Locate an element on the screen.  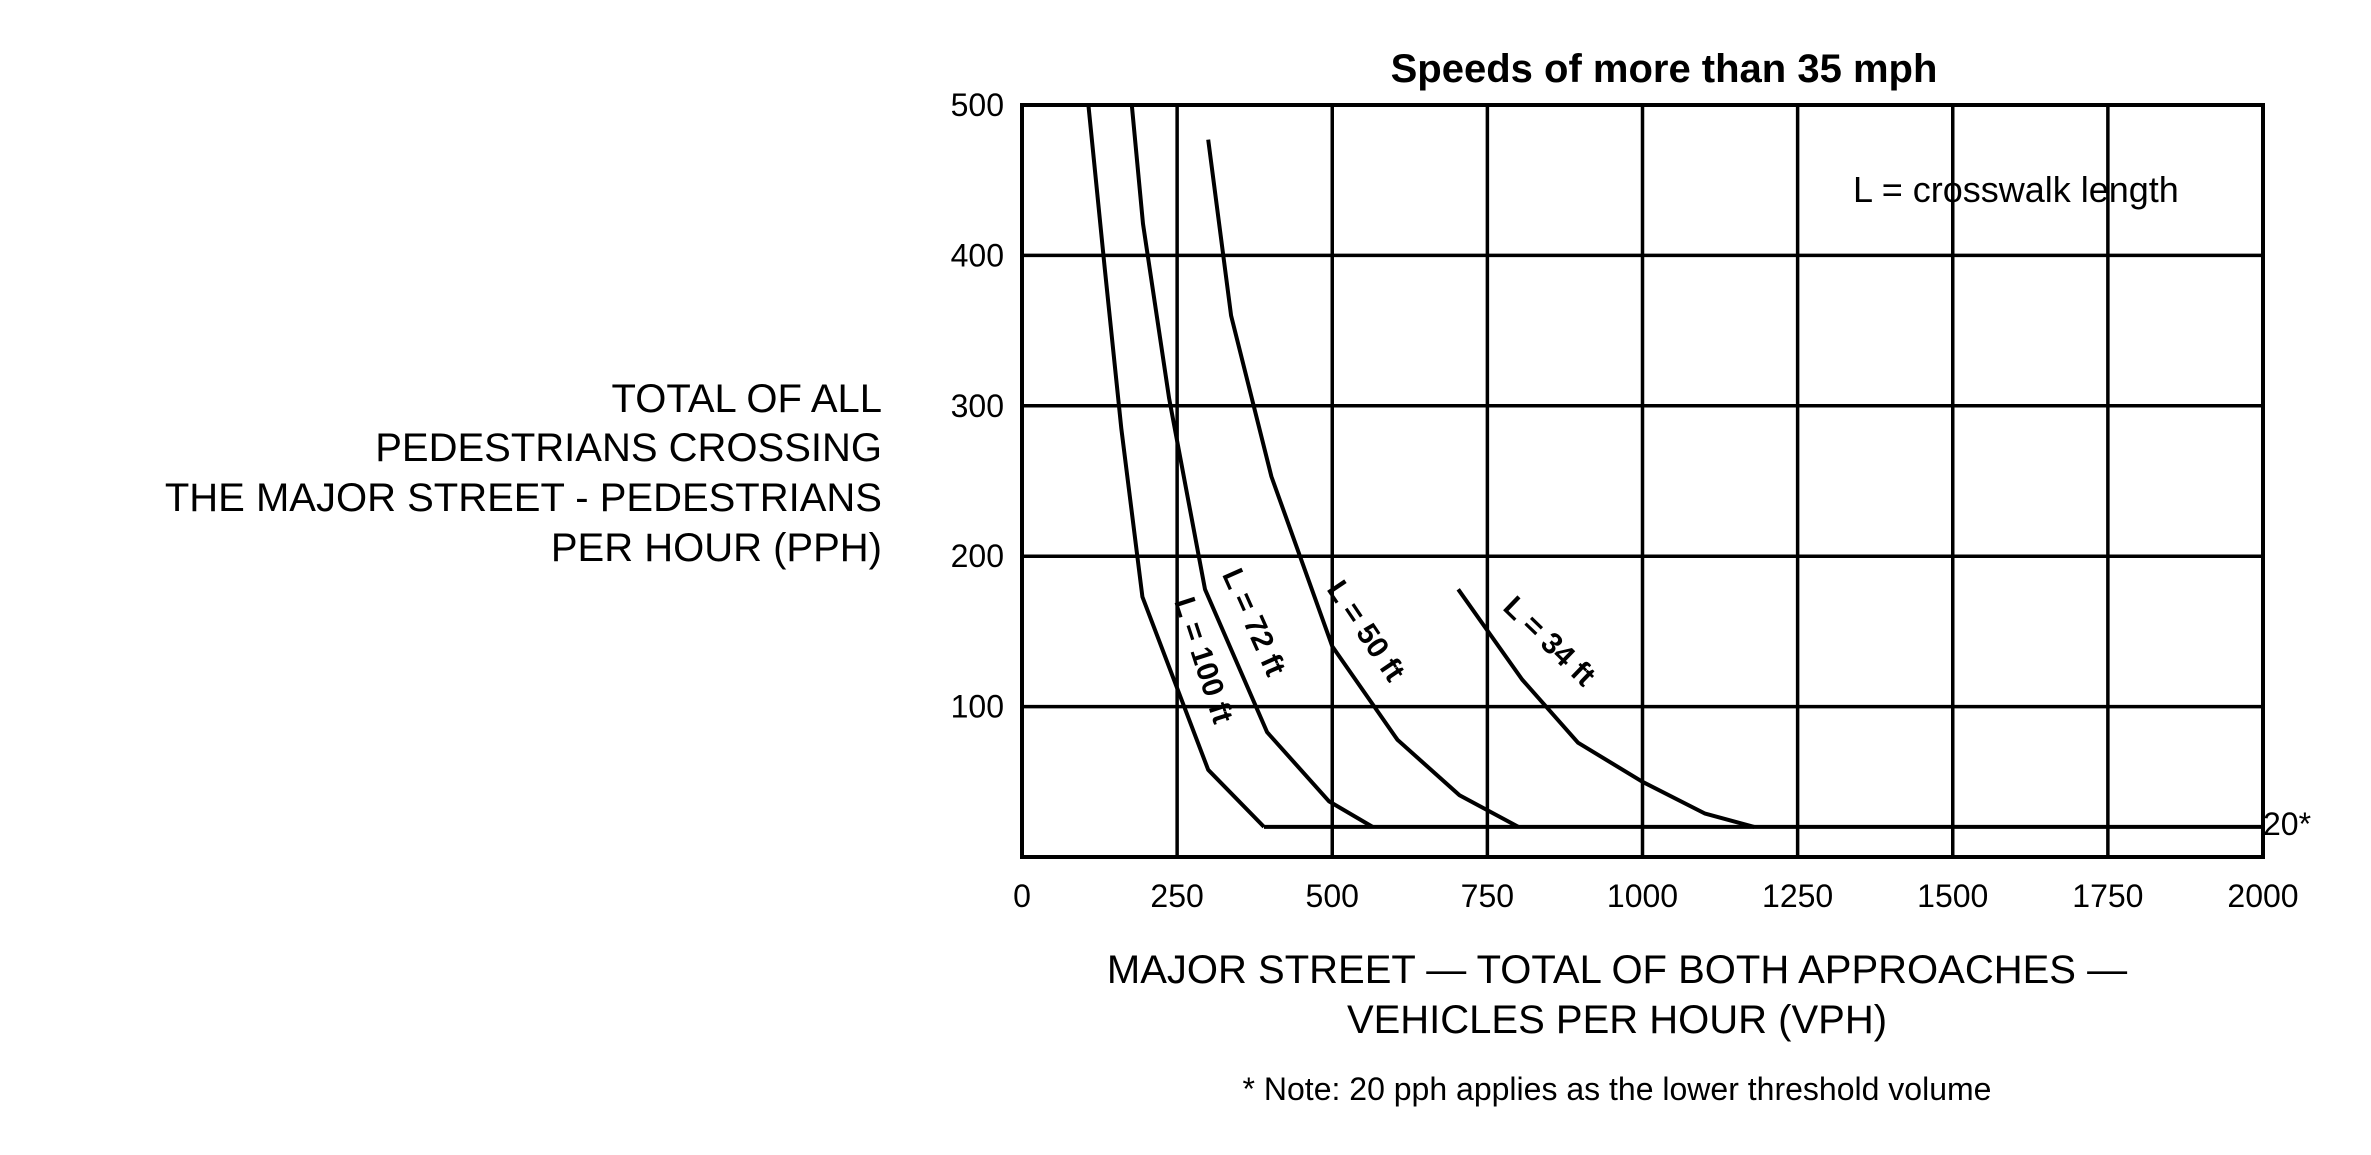
x-tick-label: 500 is located at coordinates (1332, 896).